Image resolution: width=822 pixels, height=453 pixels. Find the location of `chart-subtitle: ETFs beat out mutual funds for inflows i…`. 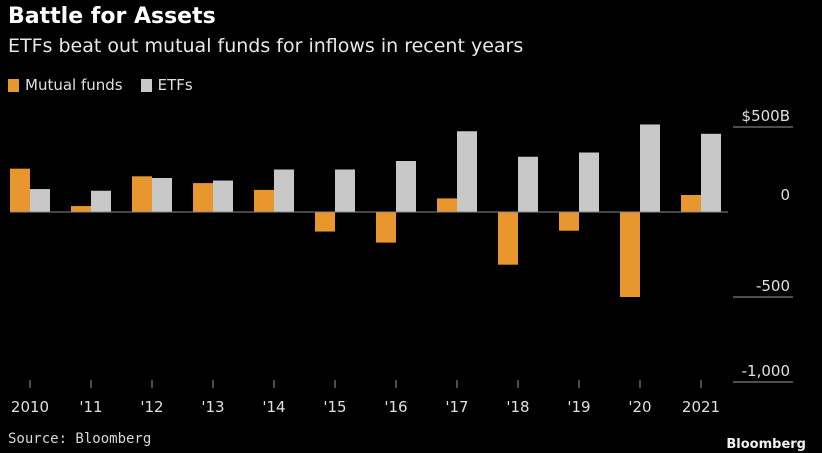

chart-subtitle: ETFs beat out mutual funds for inflows i… is located at coordinates (266, 46).